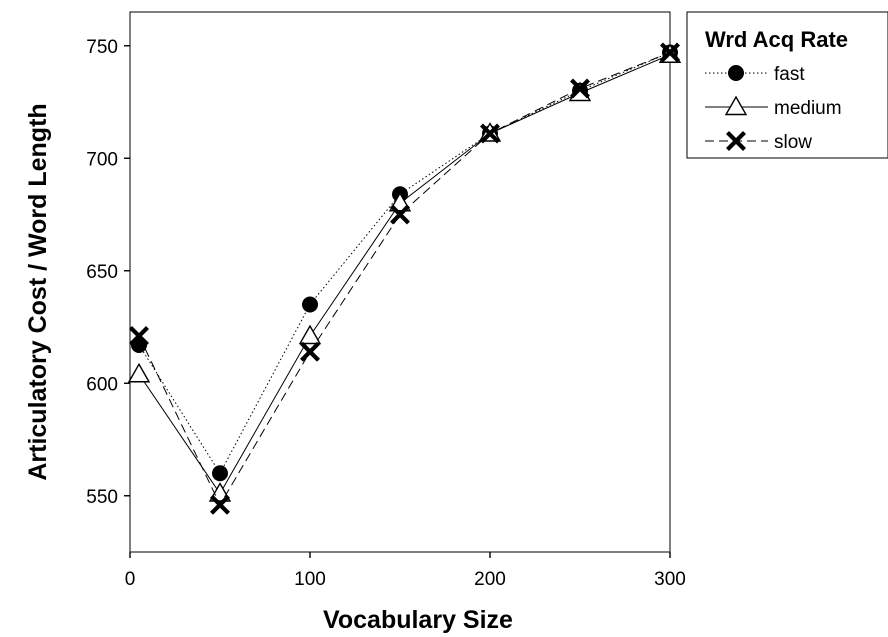 The width and height of the screenshot is (888, 637). What do you see at coordinates (102, 497) in the screenshot?
I see `y-tick-label: 550` at bounding box center [102, 497].